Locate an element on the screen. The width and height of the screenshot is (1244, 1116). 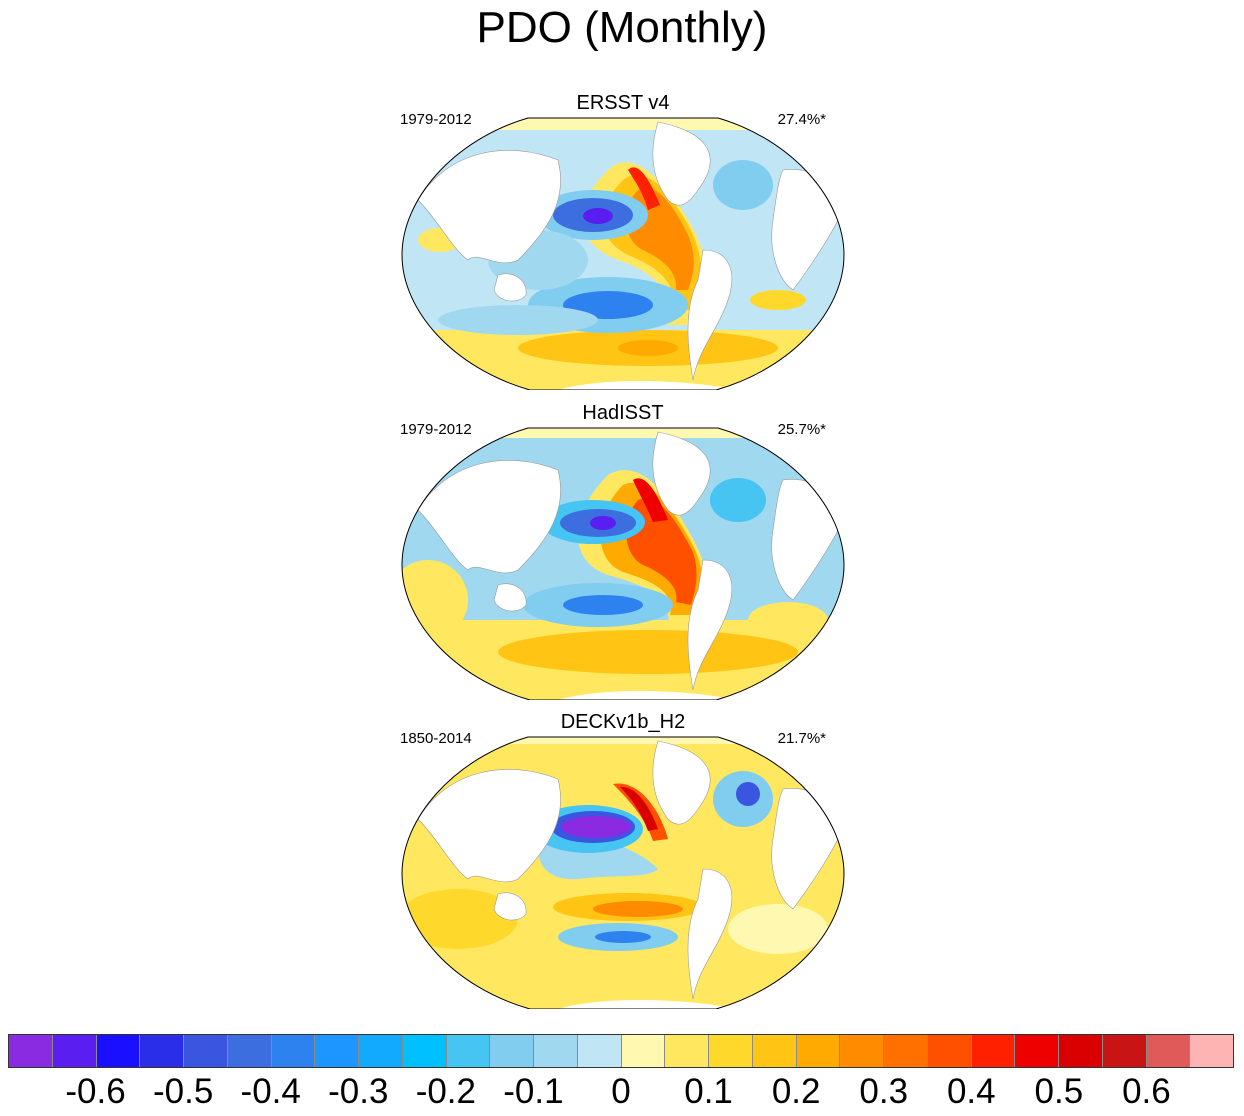
panel-variance: 21.7%* is located at coordinates (801, 738).